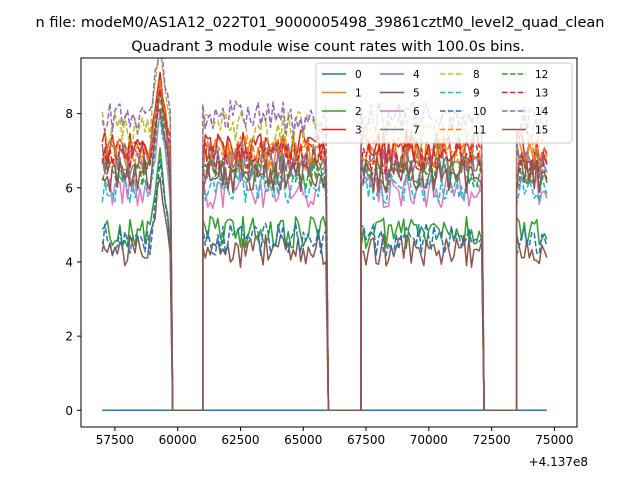 The width and height of the screenshot is (640, 480). Describe the element at coordinates (358, 112) in the screenshot. I see `legend-label-2: 2` at that location.